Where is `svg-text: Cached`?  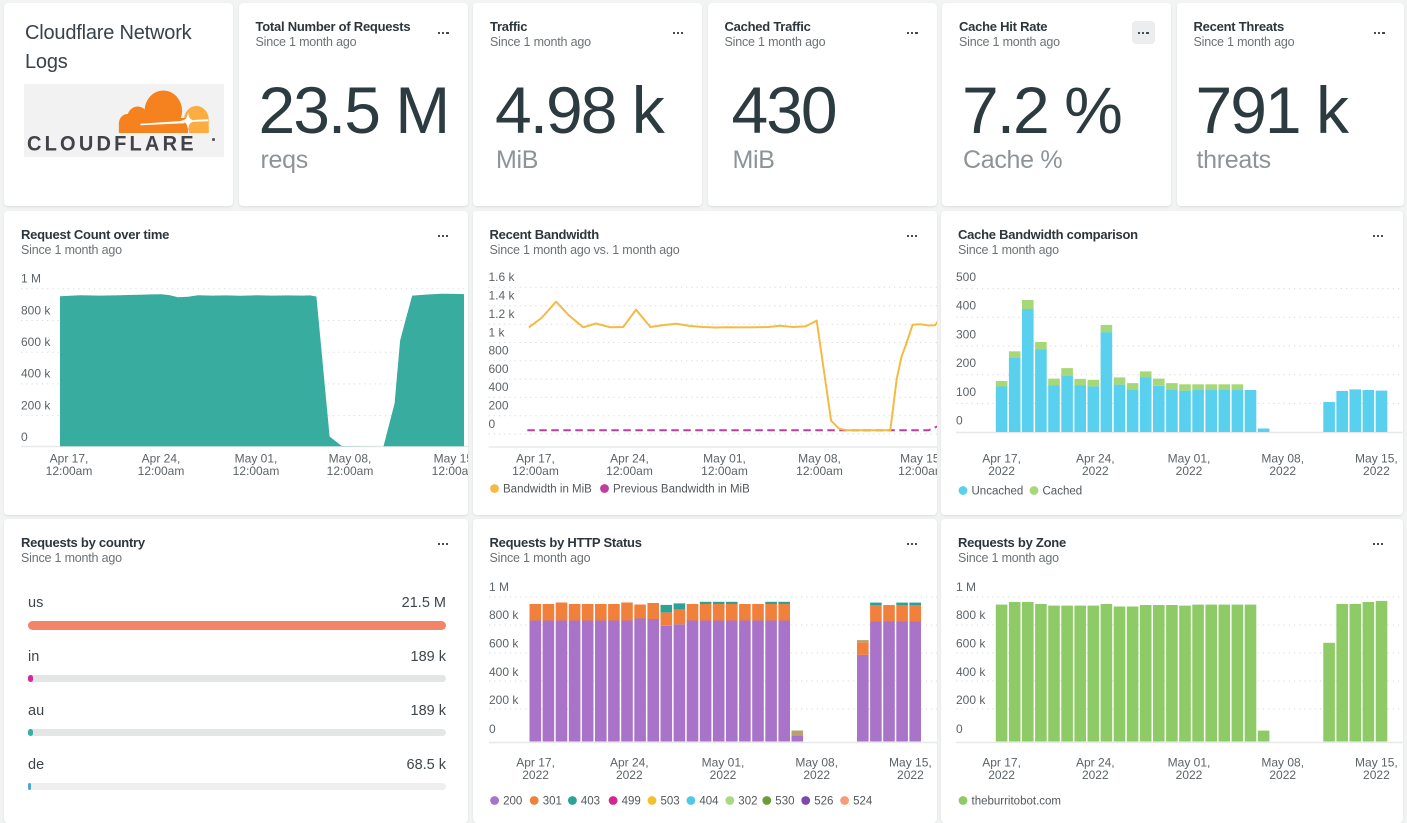
svg-text: Cached is located at coordinates (1063, 492).